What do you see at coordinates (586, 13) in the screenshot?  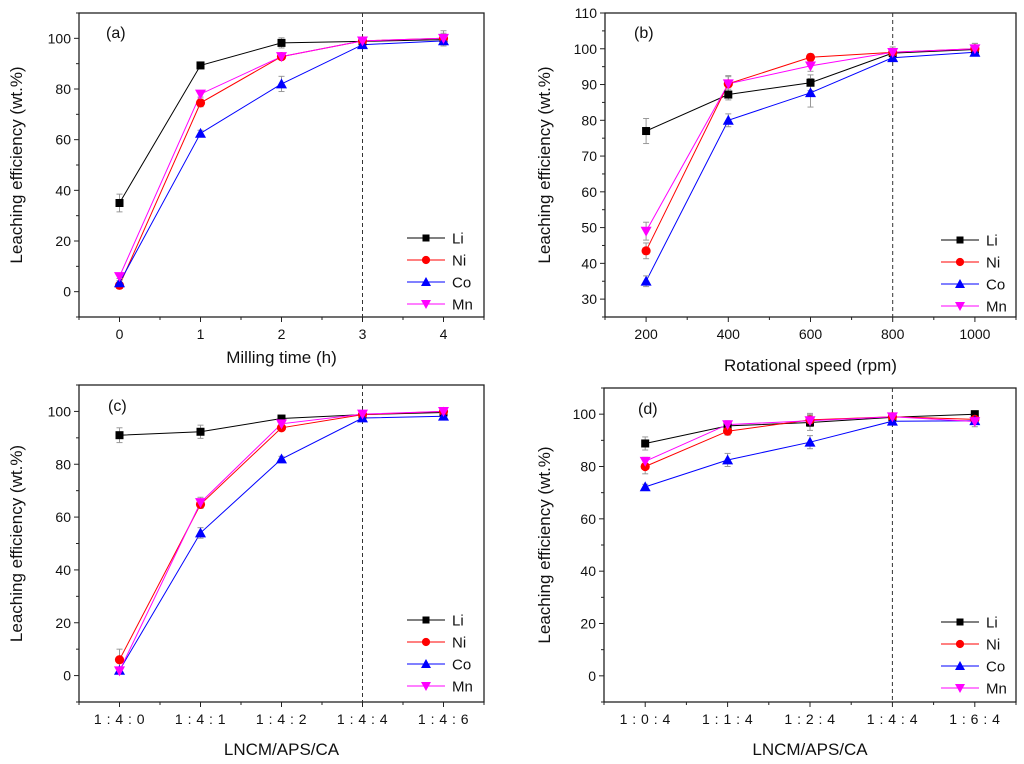 I see `y-tick-label: 110` at bounding box center [586, 13].